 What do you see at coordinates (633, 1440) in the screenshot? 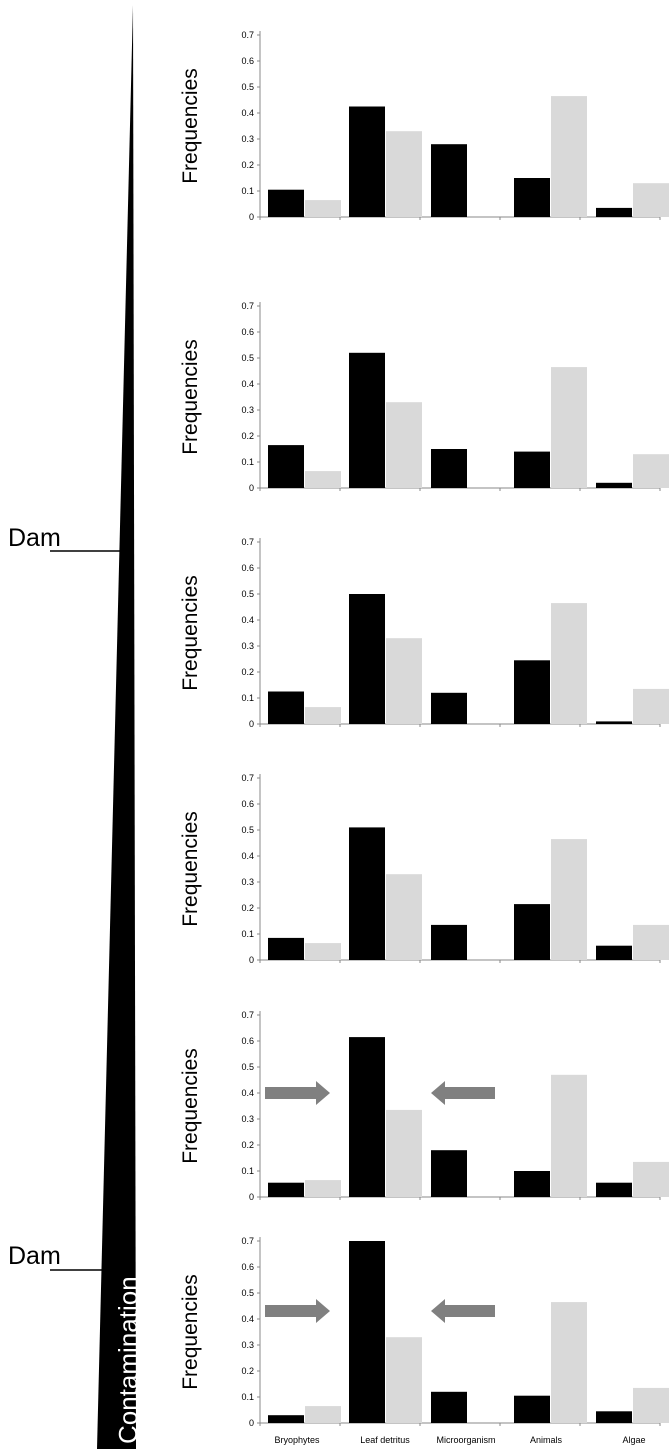
I see `x-tick-label: Algae` at bounding box center [633, 1440].